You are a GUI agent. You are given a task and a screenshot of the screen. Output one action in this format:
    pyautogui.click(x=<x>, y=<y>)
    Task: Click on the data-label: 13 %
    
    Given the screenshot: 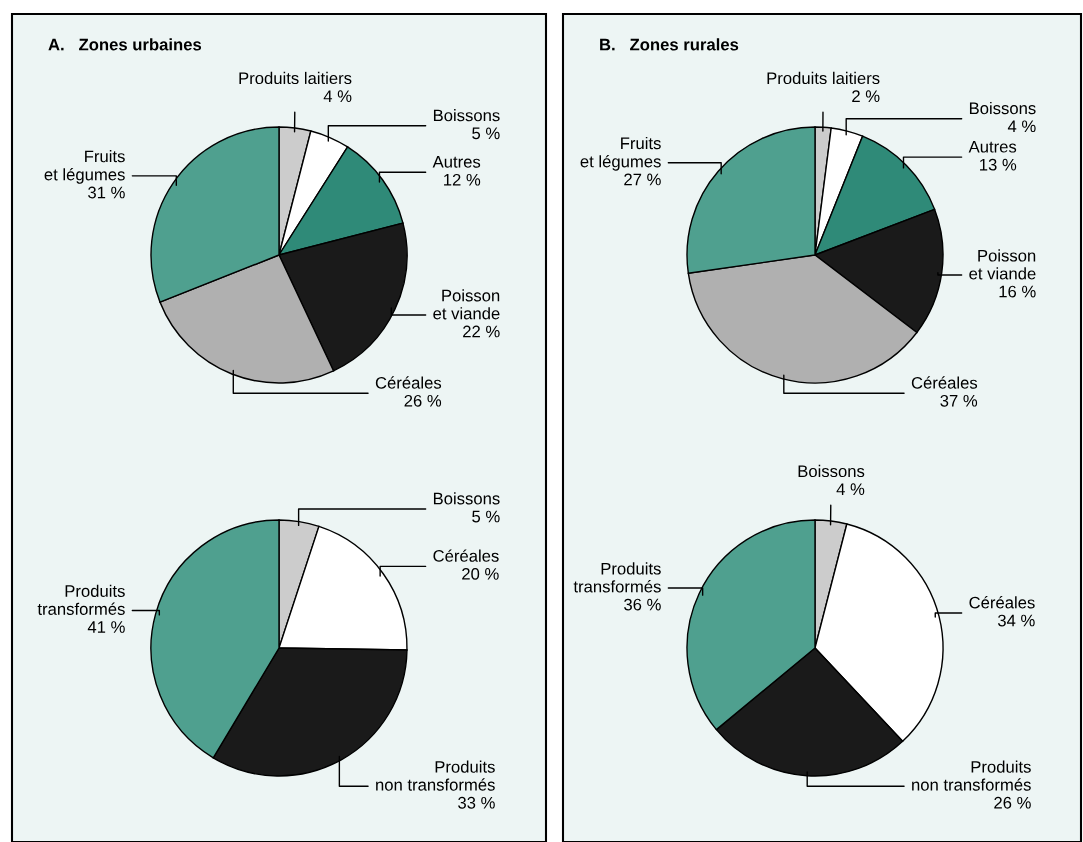 What is the action you would take?
    pyautogui.click(x=998, y=164)
    